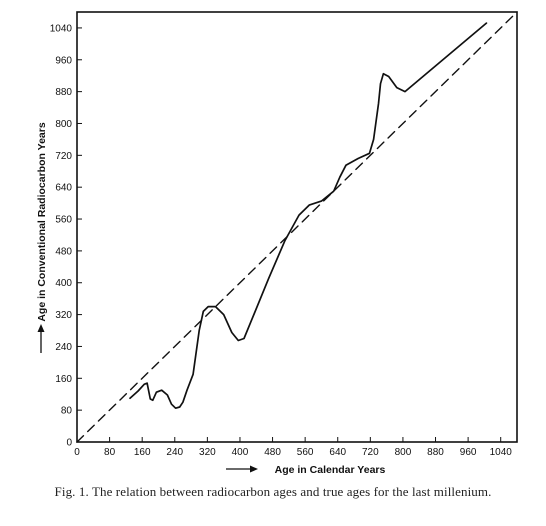 The image size is (546, 526). What do you see at coordinates (330, 470) in the screenshot?
I see `x-axis-title: Age in Calendar Years` at bounding box center [330, 470].